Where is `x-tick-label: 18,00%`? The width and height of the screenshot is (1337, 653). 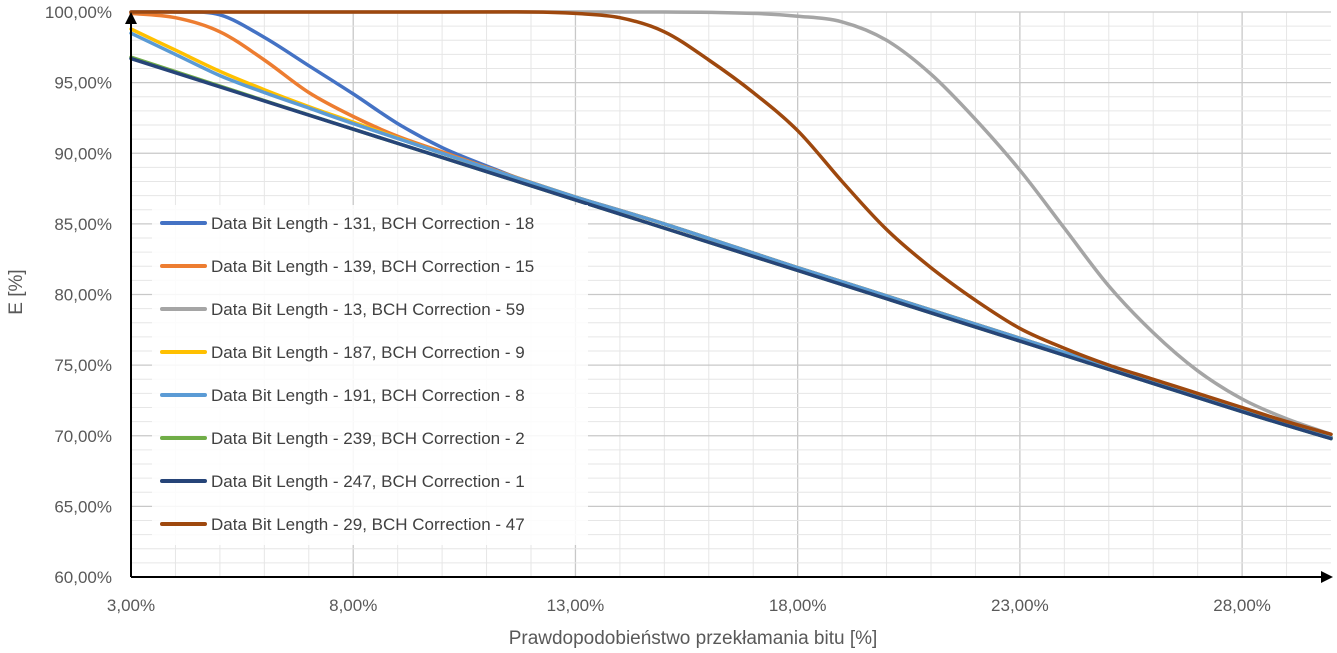
x-tick-label: 18,00% is located at coordinates (798, 605).